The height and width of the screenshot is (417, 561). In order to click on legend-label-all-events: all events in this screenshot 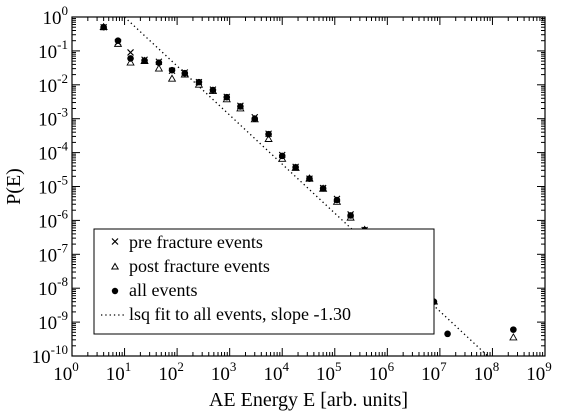, I will do `click(163, 290)`.